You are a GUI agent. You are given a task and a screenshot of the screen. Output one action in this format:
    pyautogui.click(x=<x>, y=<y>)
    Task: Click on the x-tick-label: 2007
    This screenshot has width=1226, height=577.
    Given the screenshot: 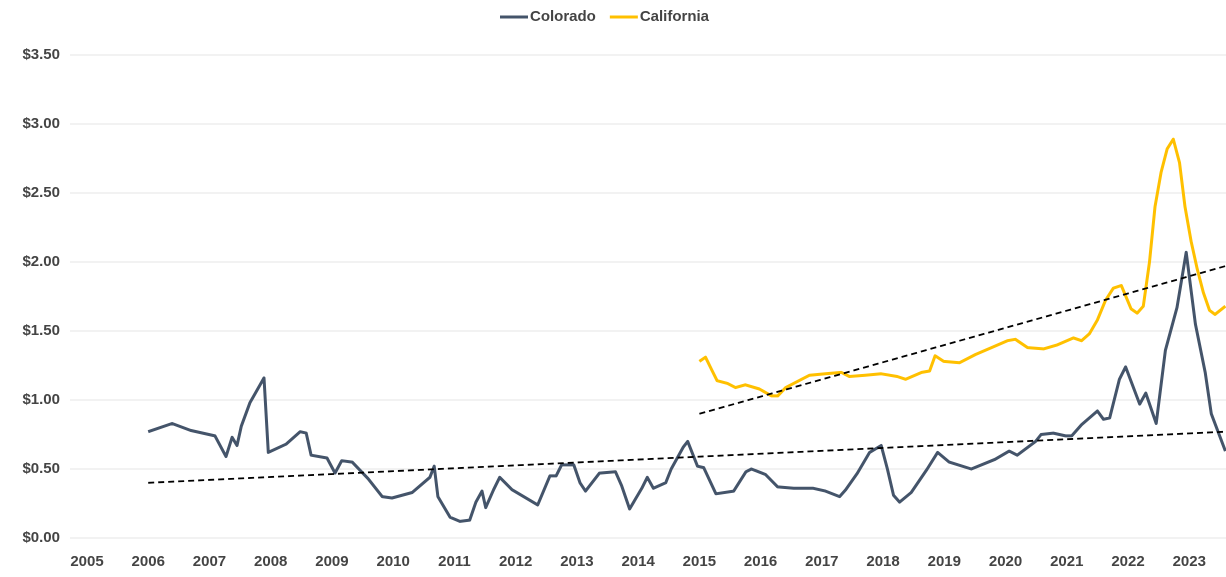 What is the action you would take?
    pyautogui.click(x=209, y=561)
    